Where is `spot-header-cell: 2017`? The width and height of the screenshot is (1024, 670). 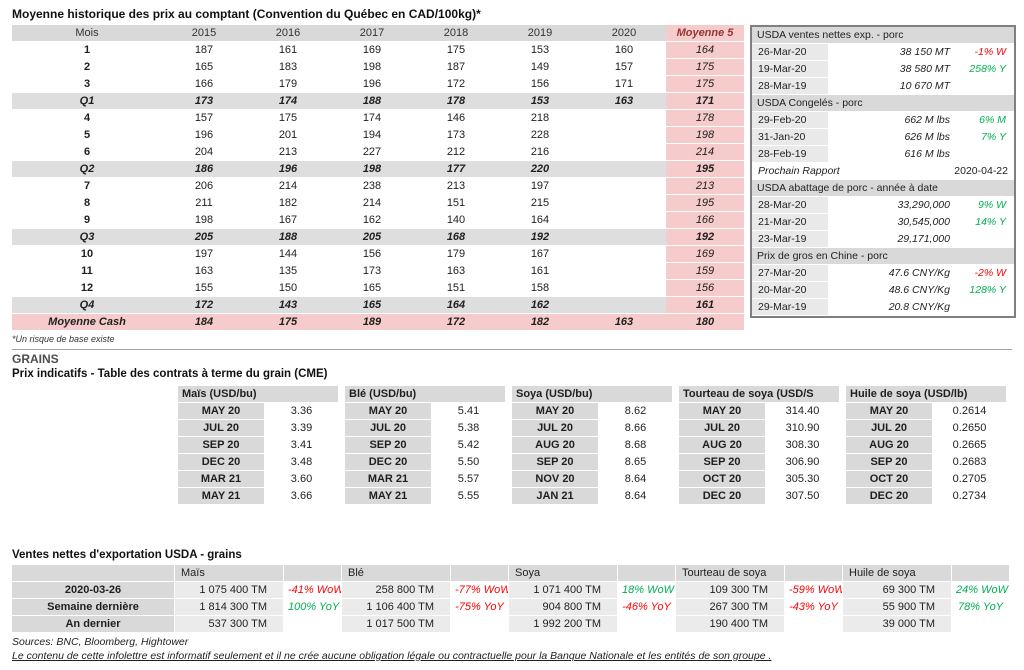 spot-header-cell: 2017 is located at coordinates (372, 33).